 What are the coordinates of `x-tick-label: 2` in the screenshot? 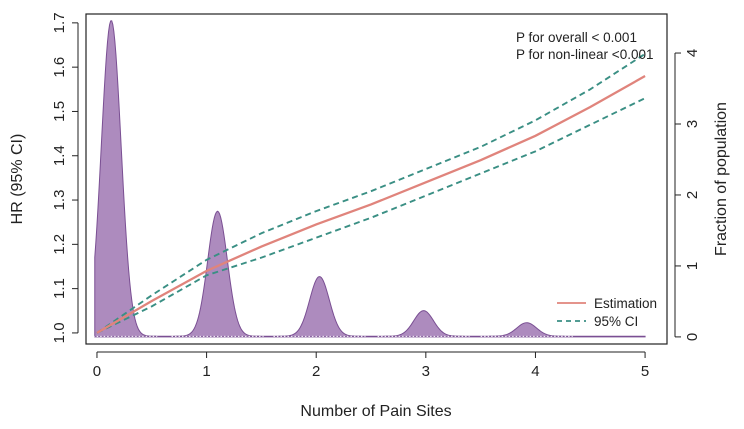 It's located at (316, 371).